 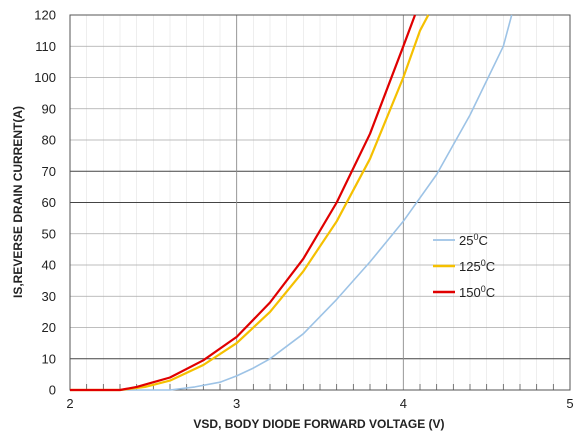 What do you see at coordinates (49, 358) in the screenshot?
I see `y-tick-label: 10` at bounding box center [49, 358].